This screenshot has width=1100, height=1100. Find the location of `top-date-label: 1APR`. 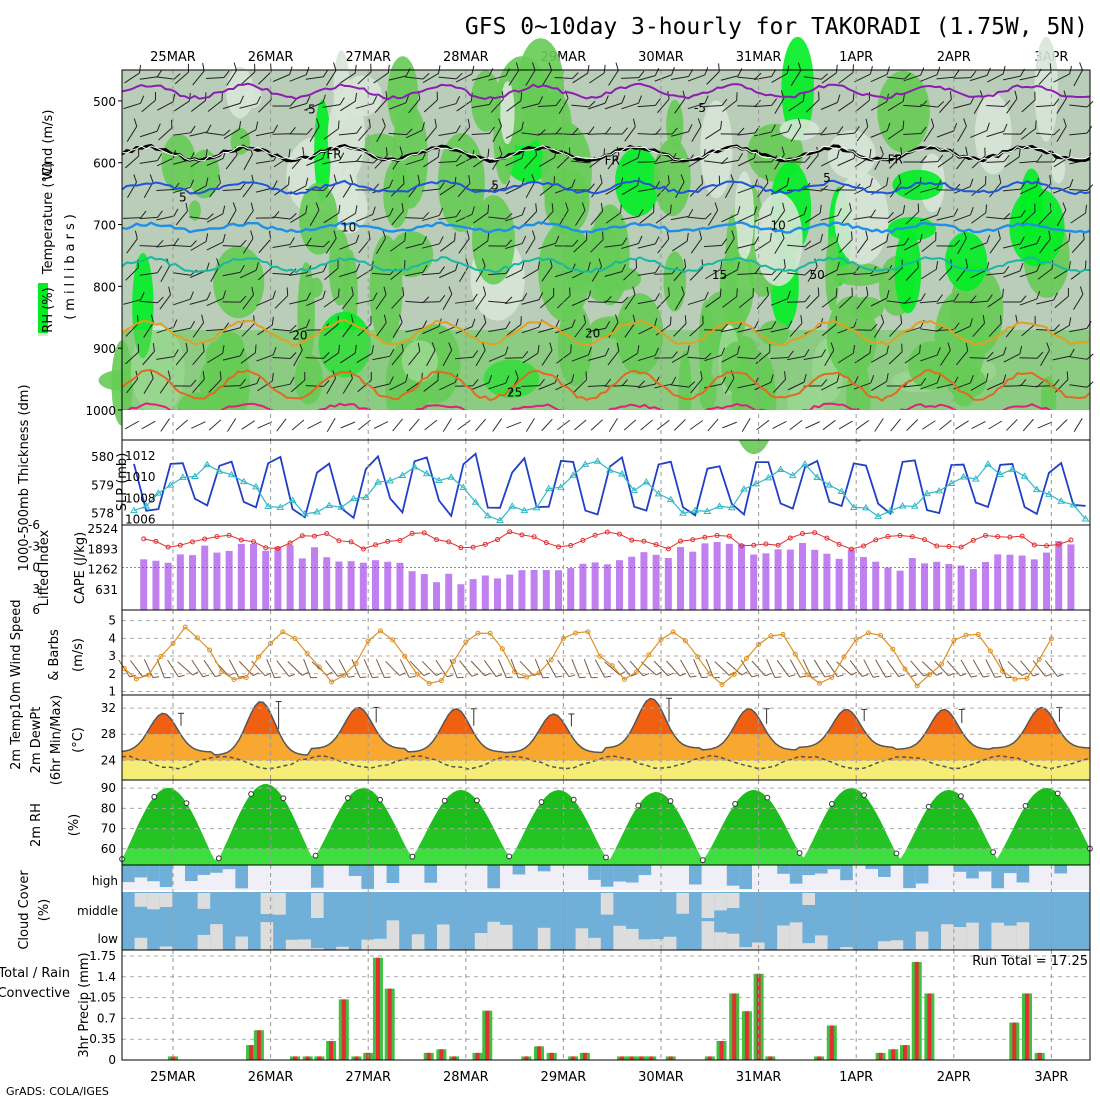

top-date-label: 1APR is located at coordinates (856, 57).